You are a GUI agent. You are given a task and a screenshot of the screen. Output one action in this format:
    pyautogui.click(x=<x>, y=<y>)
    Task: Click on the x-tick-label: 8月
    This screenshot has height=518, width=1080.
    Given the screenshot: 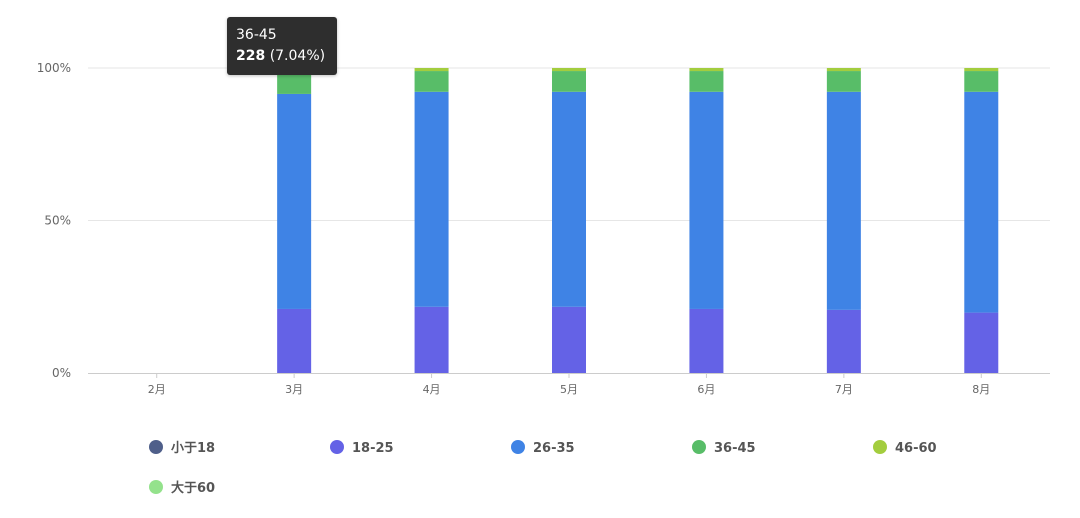 What is the action you would take?
    pyautogui.click(x=981, y=389)
    